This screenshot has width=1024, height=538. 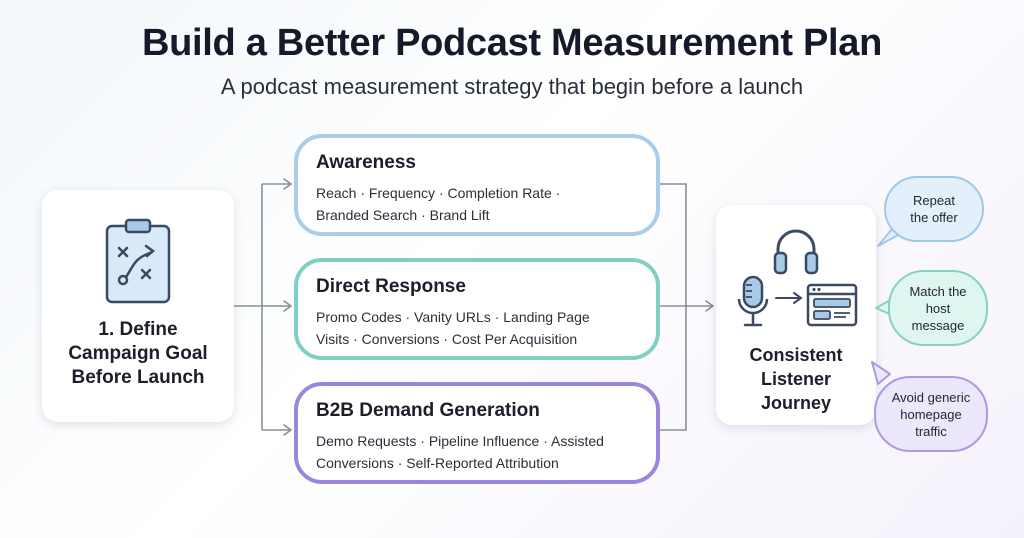 I want to click on microphone-icon, so click(x=753, y=301).